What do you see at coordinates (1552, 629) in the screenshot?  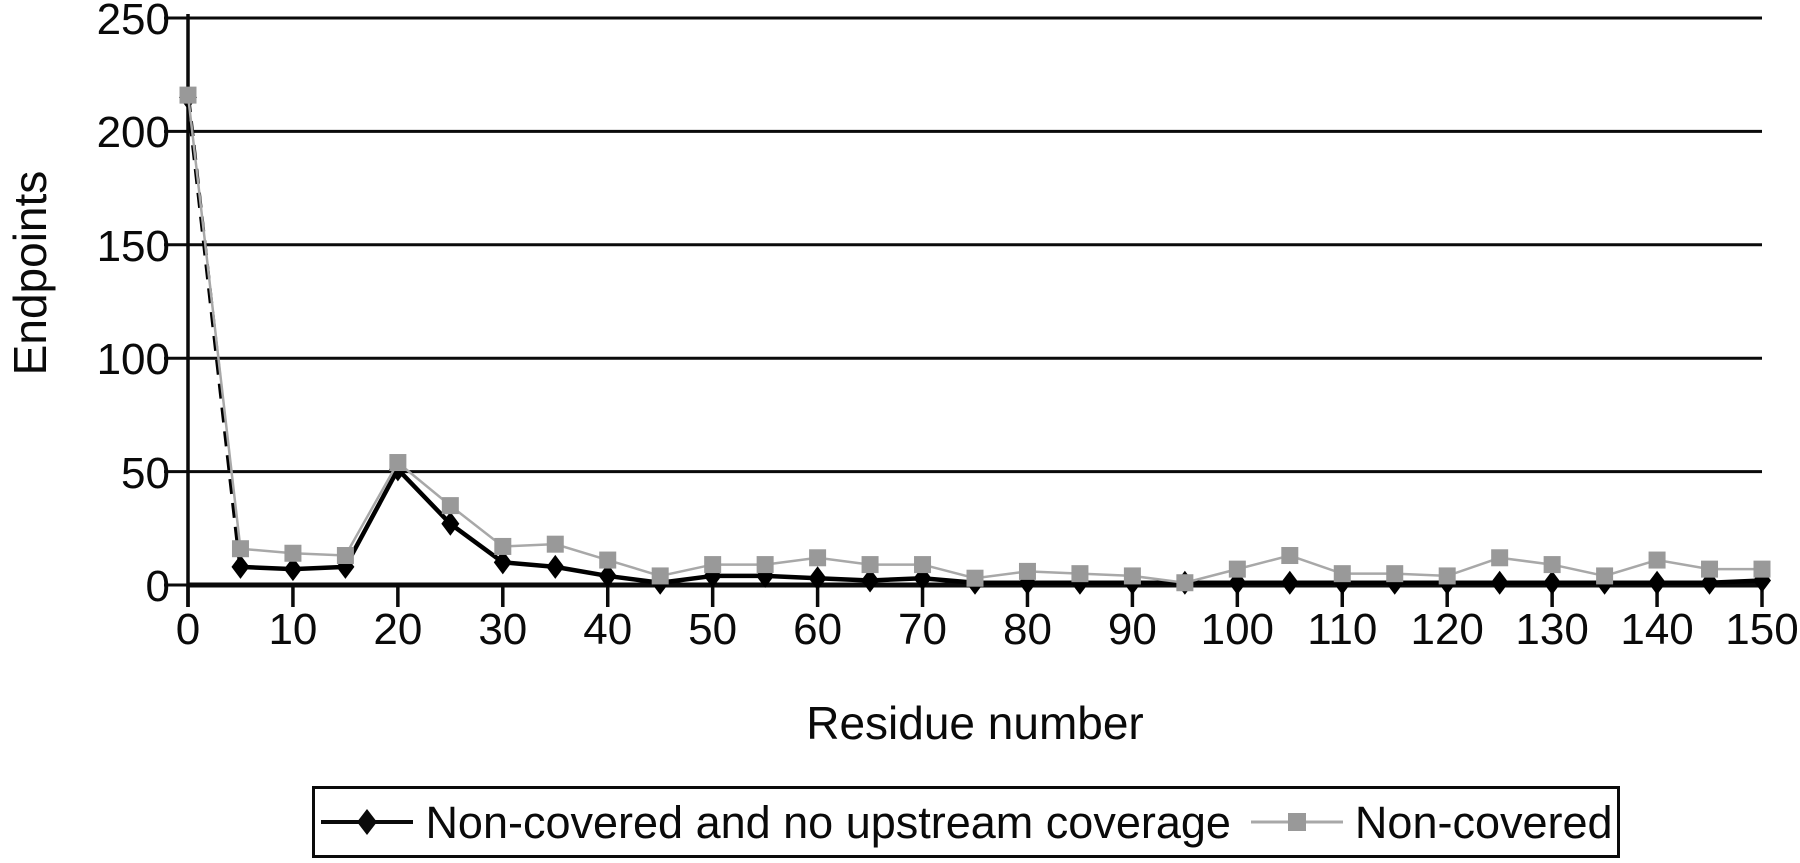 I see `x-tick-label-130: 130` at bounding box center [1552, 629].